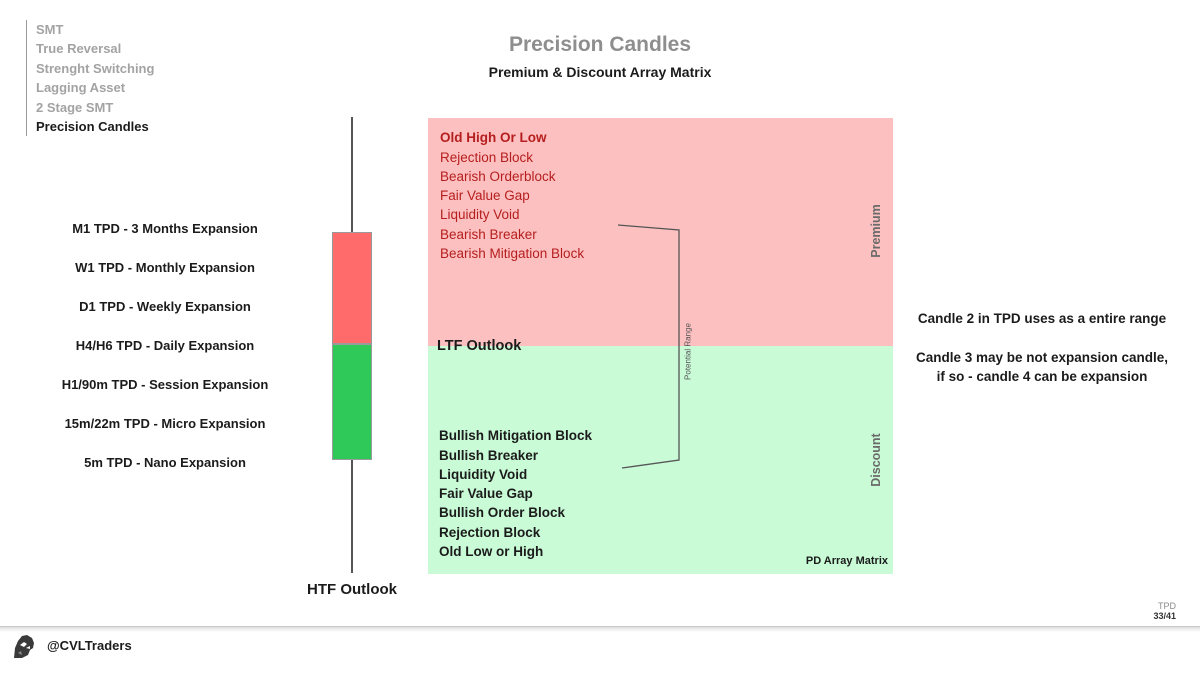 The height and width of the screenshot is (674, 1200). Describe the element at coordinates (490, 532) in the screenshot. I see `discount-array-item: Rejection Block` at that location.